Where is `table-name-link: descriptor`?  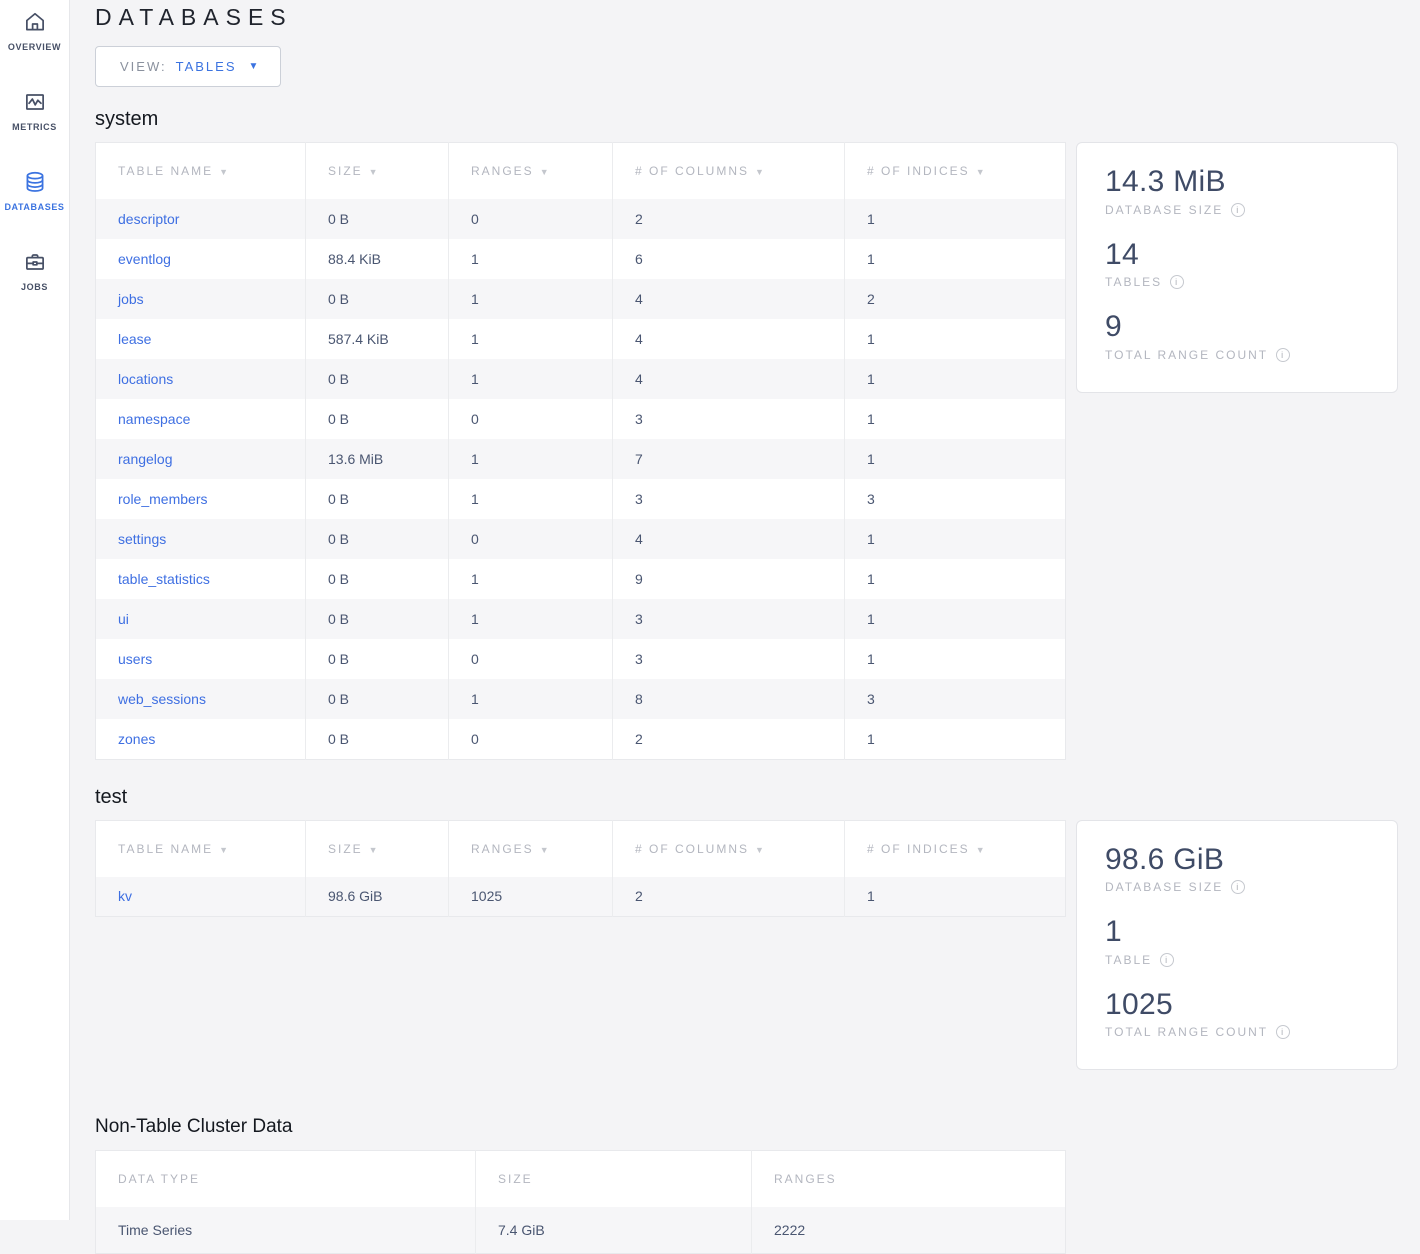 table-name-link: descriptor is located at coordinates (148, 219).